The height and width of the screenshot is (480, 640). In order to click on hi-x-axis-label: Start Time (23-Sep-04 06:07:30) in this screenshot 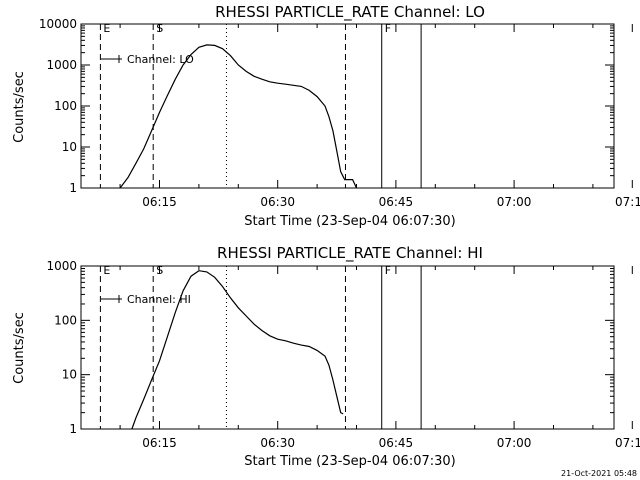, I will do `click(349, 461)`.